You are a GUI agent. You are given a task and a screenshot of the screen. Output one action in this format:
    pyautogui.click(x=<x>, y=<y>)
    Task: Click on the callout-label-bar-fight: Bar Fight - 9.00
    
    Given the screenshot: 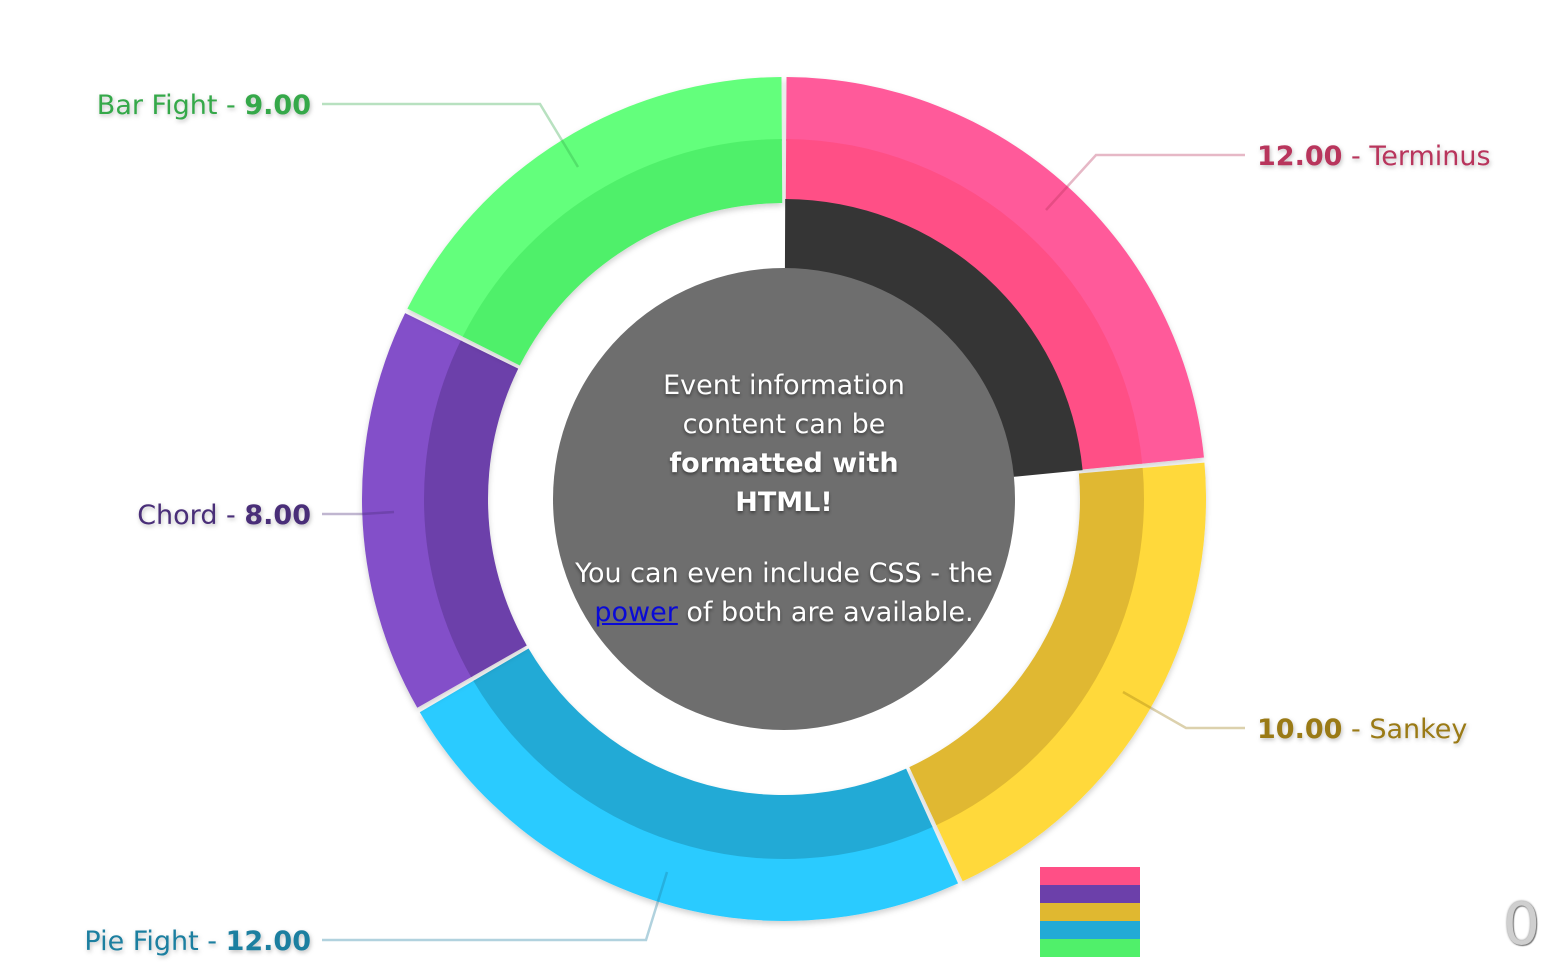 What is the action you would take?
    pyautogui.click(x=204, y=105)
    